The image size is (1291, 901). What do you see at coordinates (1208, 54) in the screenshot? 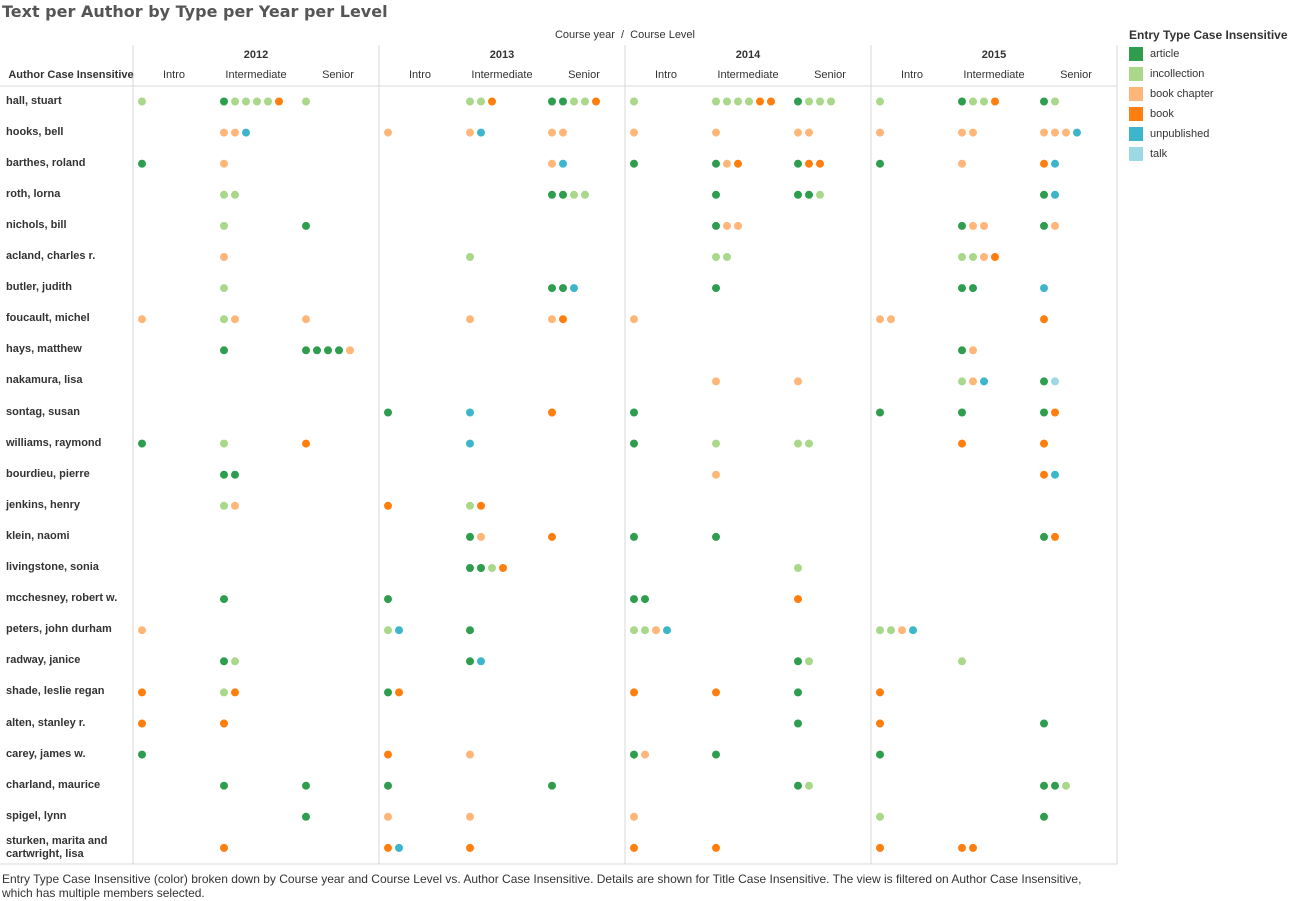
I see `legend-item: article` at bounding box center [1208, 54].